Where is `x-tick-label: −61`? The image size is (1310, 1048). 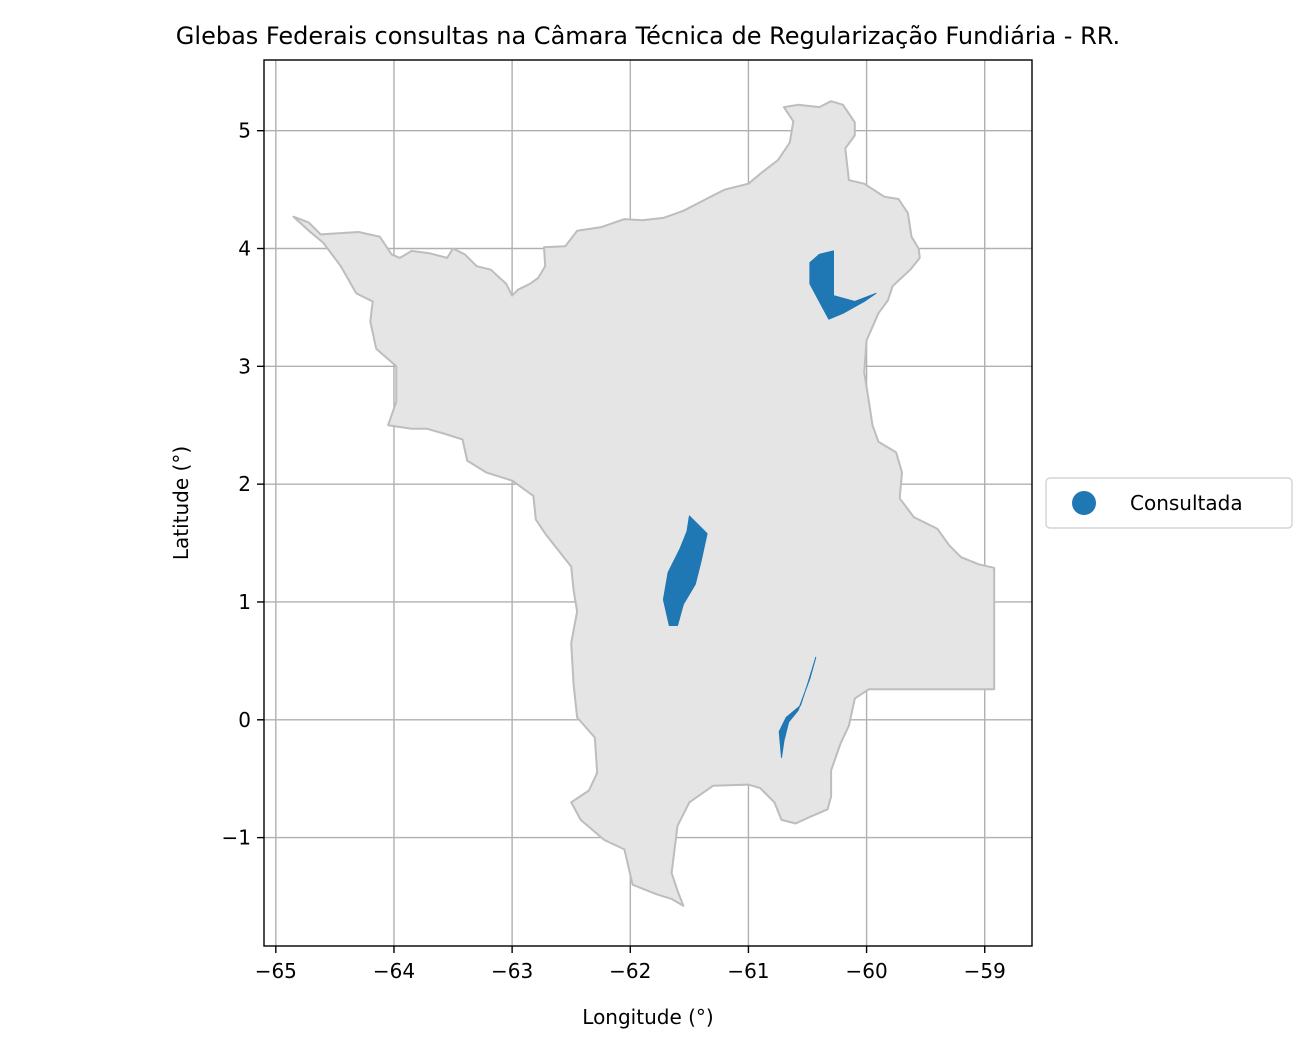
x-tick-label: −61 is located at coordinates (748, 971).